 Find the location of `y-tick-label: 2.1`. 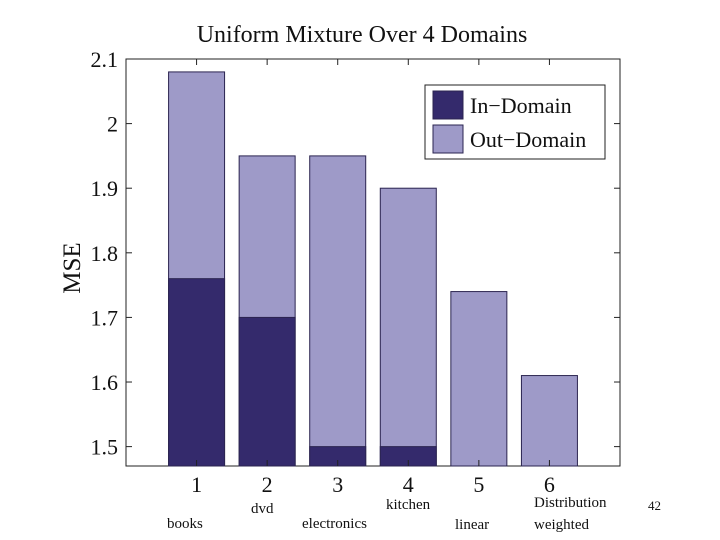

y-tick-label: 2.1 is located at coordinates (105, 59).